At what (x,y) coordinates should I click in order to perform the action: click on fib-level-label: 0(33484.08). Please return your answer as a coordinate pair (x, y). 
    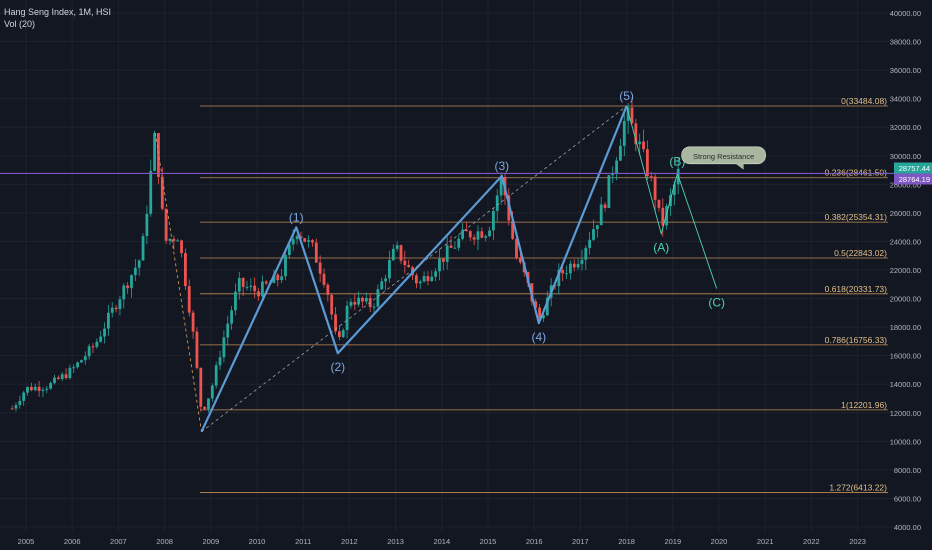
    Looking at the image, I should click on (864, 101).